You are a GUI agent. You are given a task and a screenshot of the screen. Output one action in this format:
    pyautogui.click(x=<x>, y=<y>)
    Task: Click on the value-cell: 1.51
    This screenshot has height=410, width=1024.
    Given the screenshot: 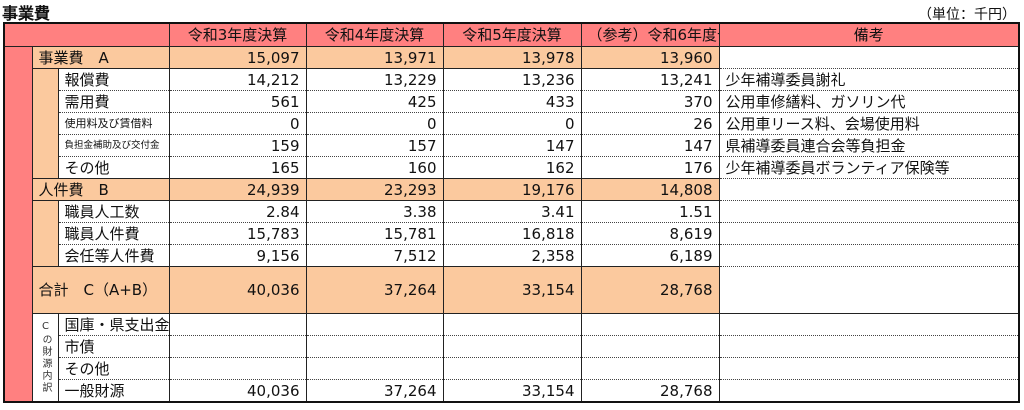 What is the action you would take?
    pyautogui.click(x=650, y=211)
    